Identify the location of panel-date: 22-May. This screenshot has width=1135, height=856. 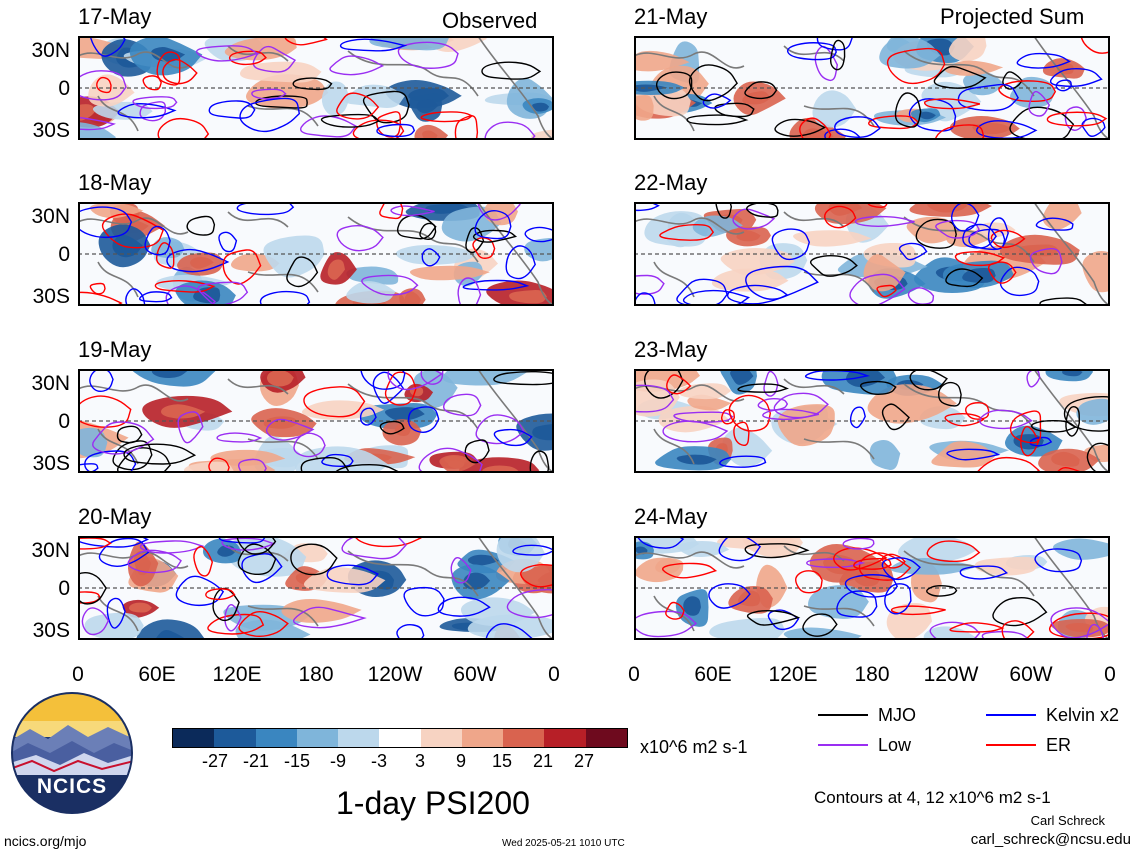
(671, 182).